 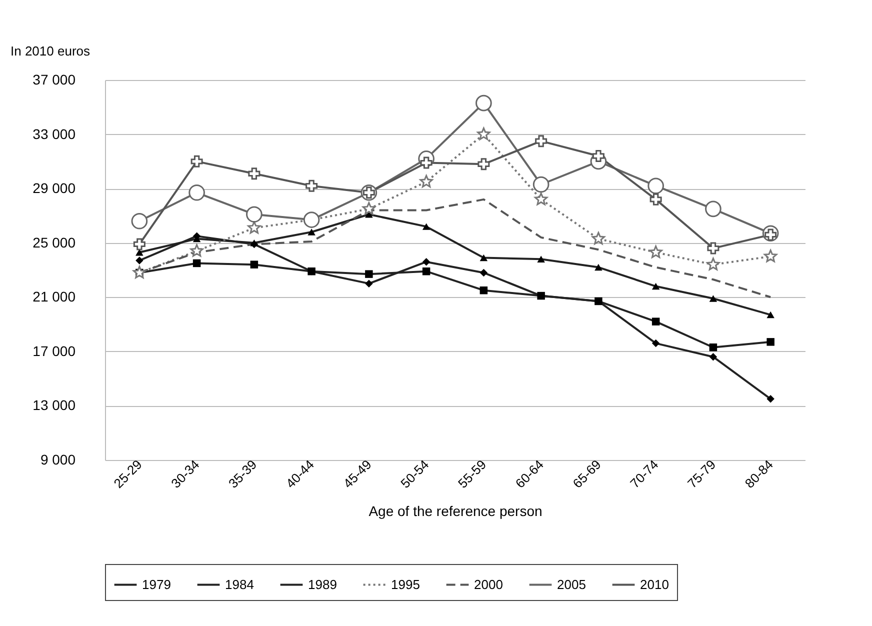 I want to click on legend-label: 1995, so click(x=405, y=584).